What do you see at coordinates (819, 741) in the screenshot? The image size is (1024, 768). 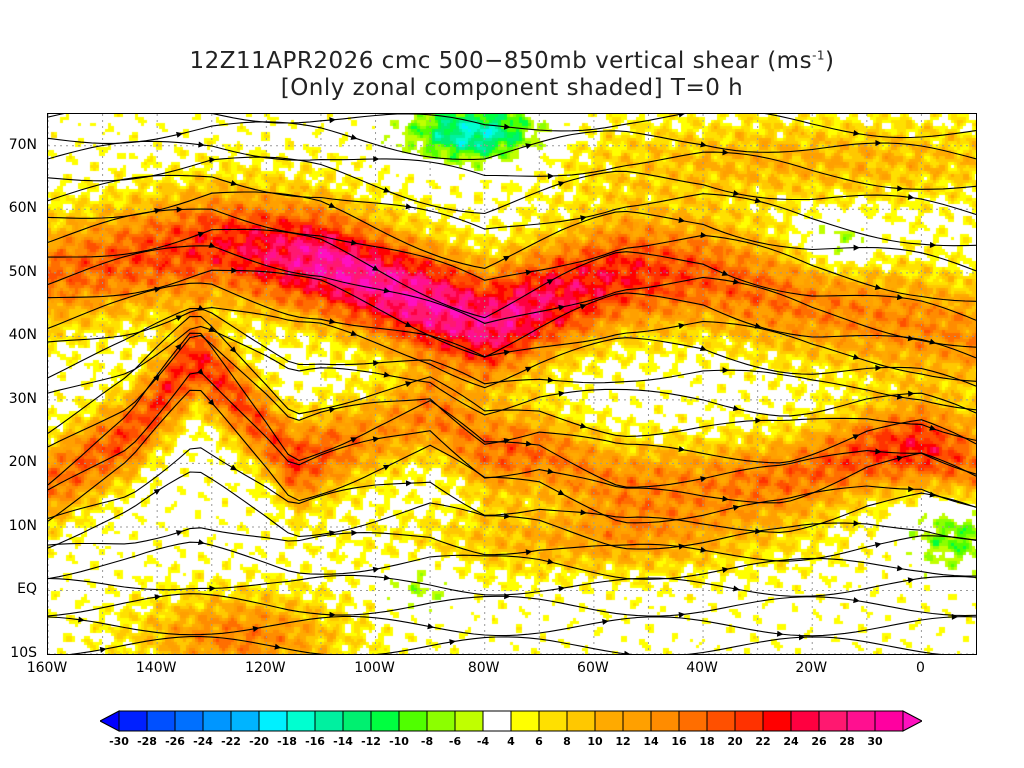 I see `colorbar-label: 26` at bounding box center [819, 741].